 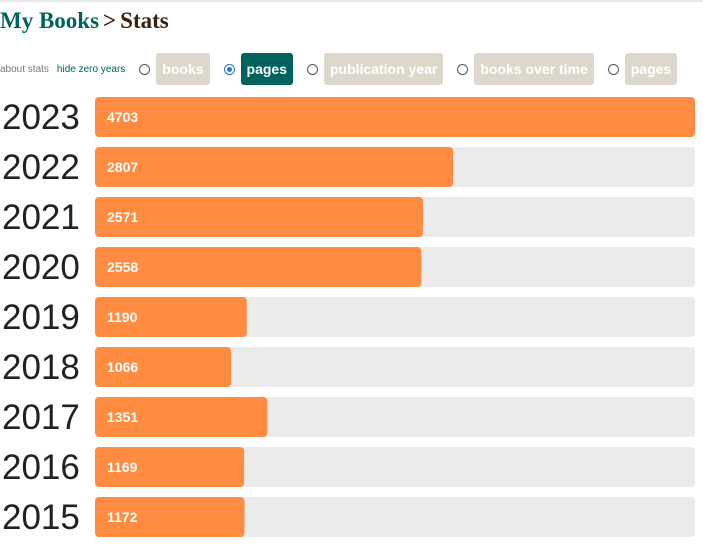 I want to click on bar-2017, so click(x=181, y=417).